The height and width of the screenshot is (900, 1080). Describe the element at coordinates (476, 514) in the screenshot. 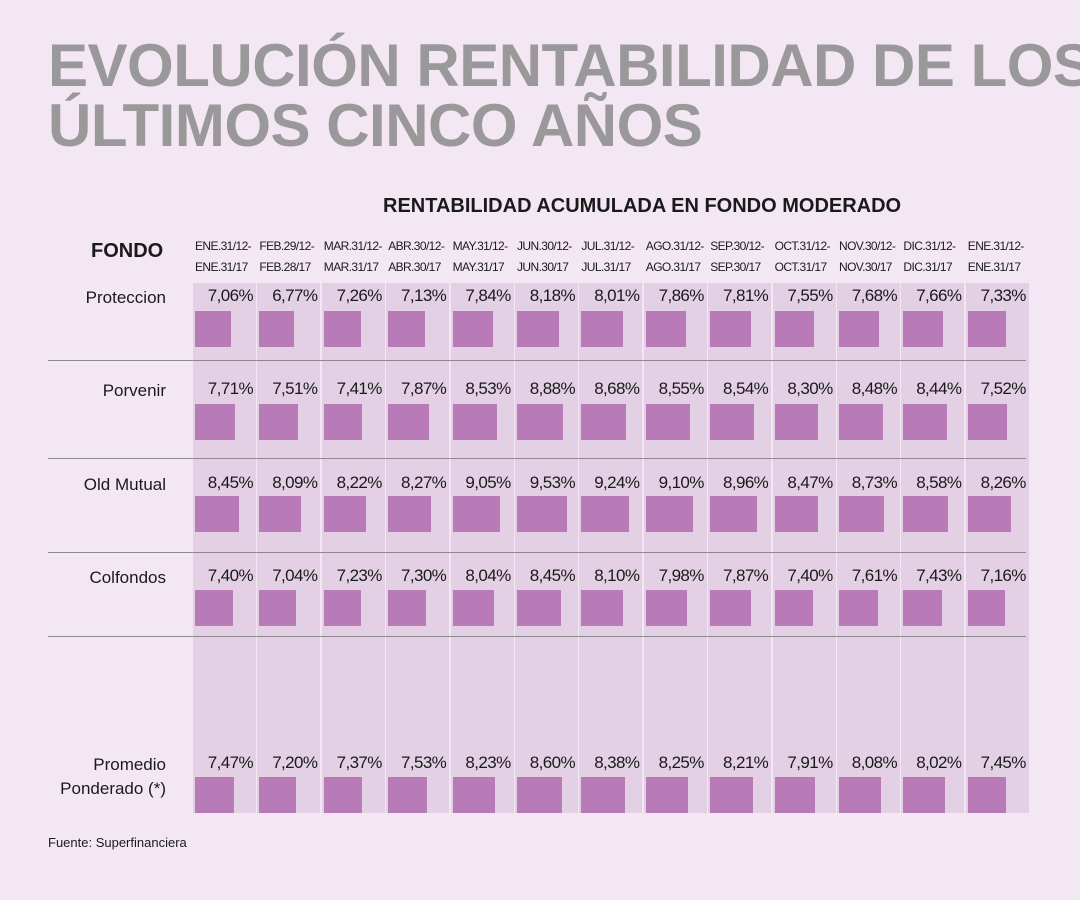

I see `bar-r3-c5` at that location.